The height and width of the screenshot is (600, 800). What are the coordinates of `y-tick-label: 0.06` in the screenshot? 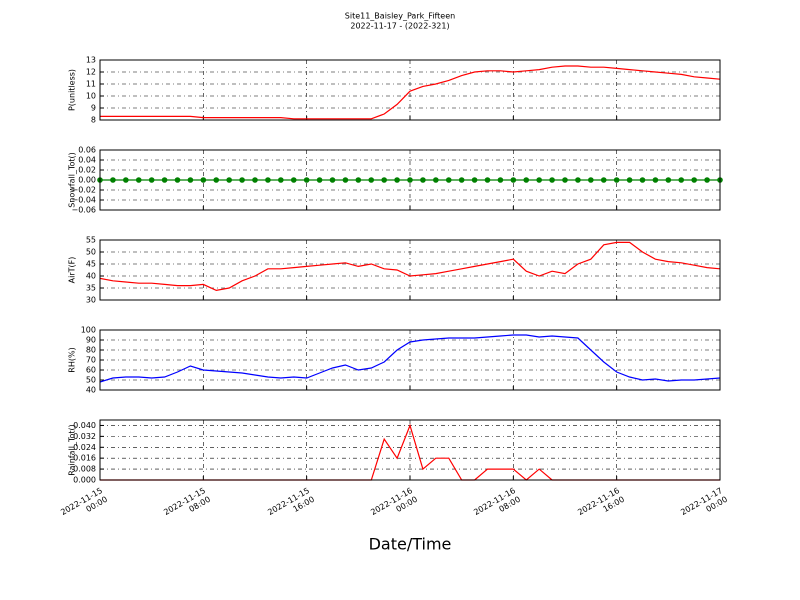 It's located at (87, 150).